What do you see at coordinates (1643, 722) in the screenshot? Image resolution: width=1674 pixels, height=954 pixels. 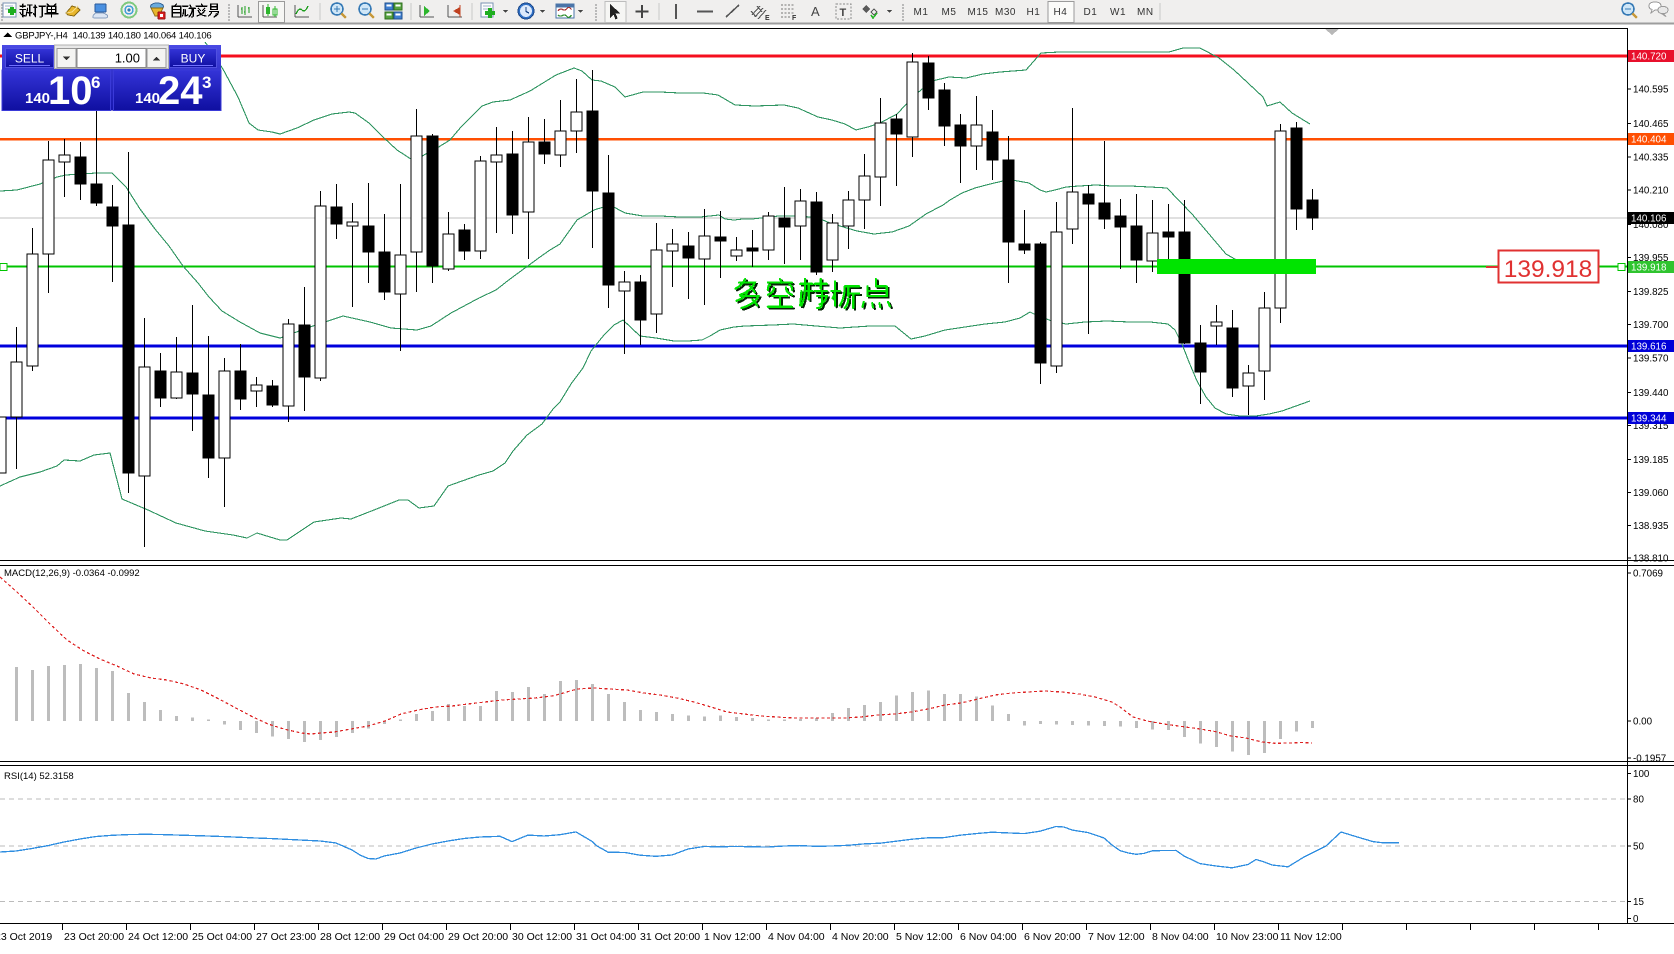 I see `svg-text: 0.00` at bounding box center [1643, 722].